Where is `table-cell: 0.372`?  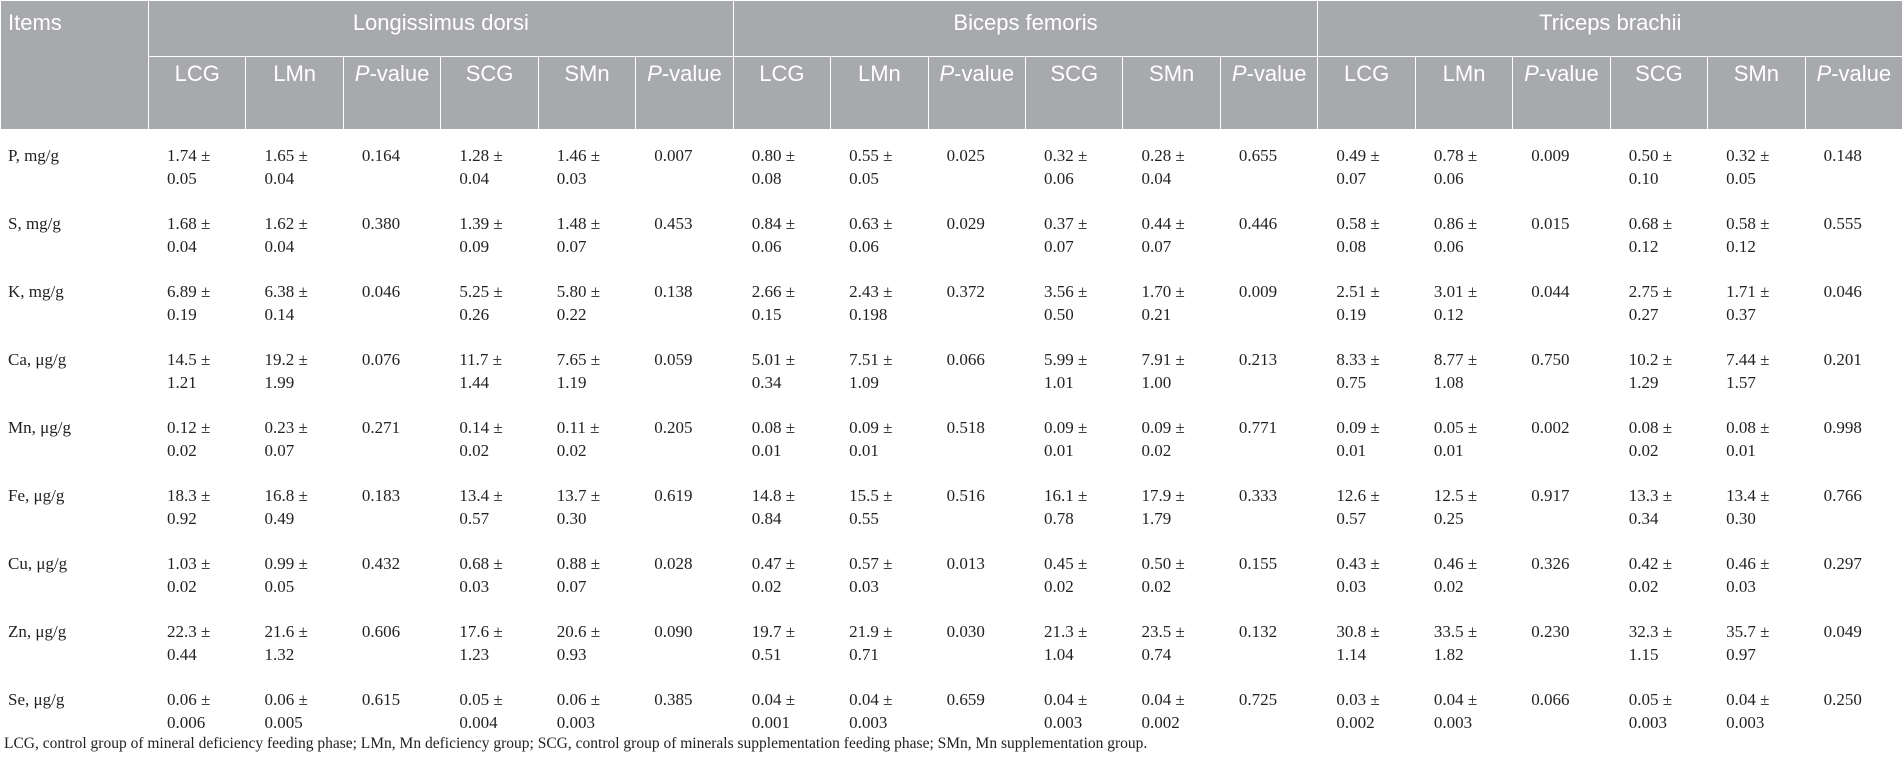 table-cell: 0.372 is located at coordinates (977, 299).